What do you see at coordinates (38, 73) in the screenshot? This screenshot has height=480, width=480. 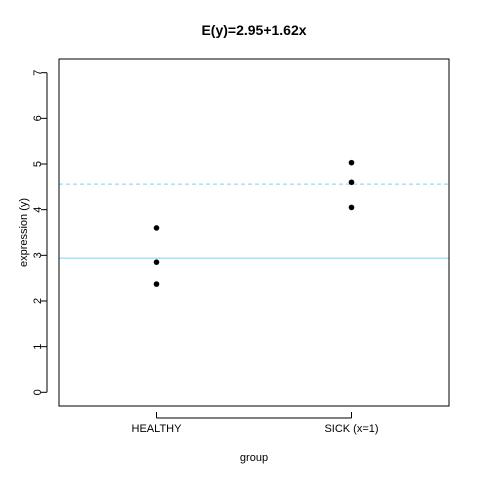 I see `y-tick-label-7: 7` at bounding box center [38, 73].